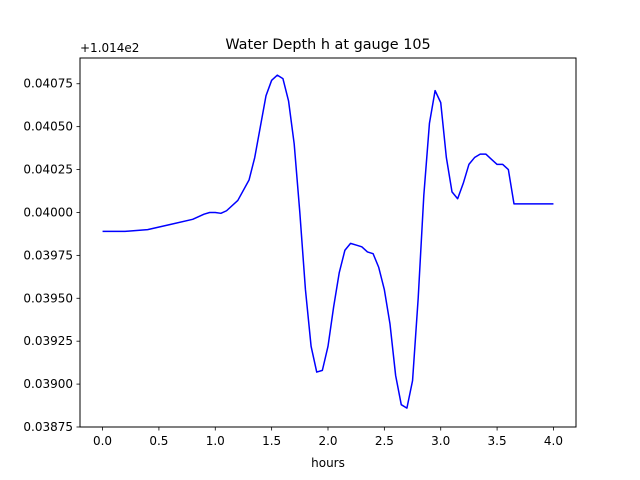  I want to click on x-axis: 0.0 0.5 1.0 1.5 2.0 2.5 3.0 3.5 4.0, so click(328, 437).